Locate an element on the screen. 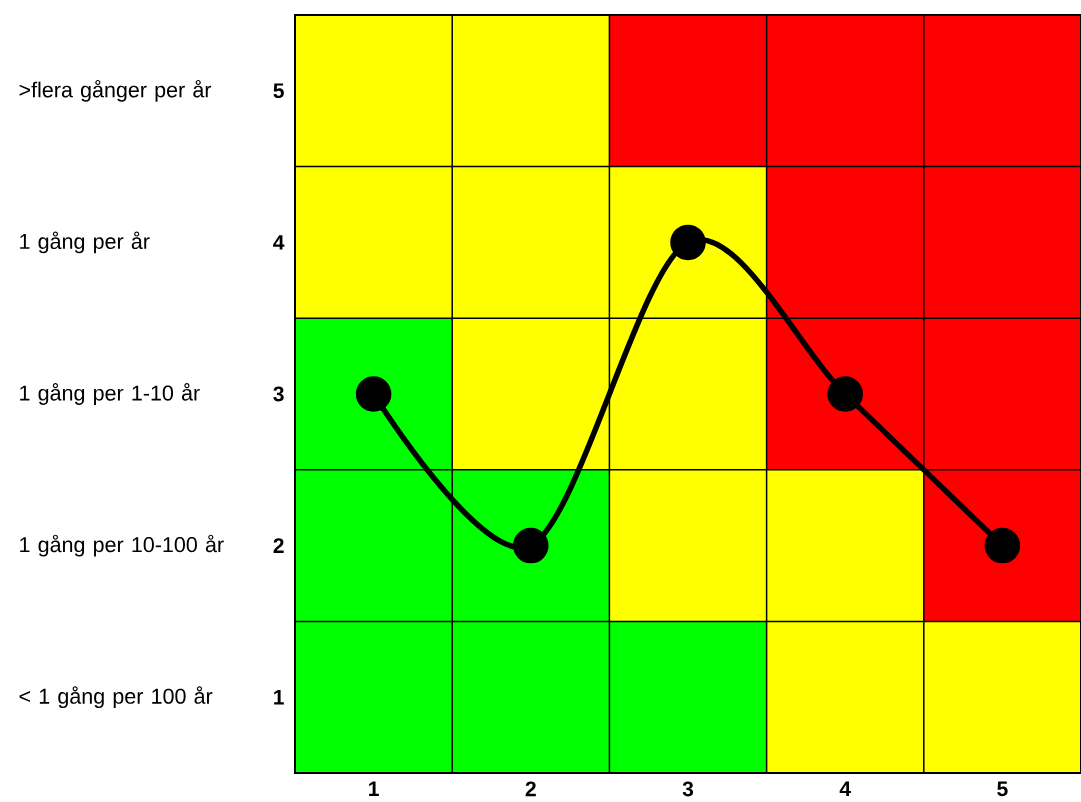 Image resolution: width=1081 pixels, height=802 pixels. x-tick-label: 5 is located at coordinates (1002, 789).